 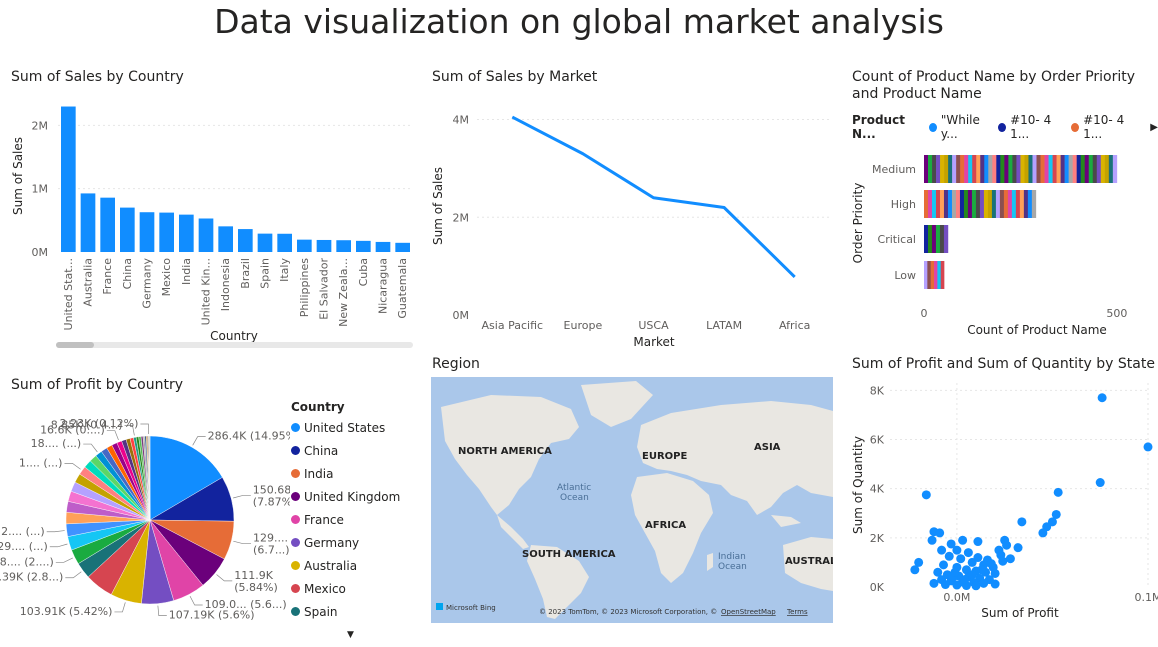 I want to click on pie-data-label-line: 111.9K, so click(x=253, y=575).